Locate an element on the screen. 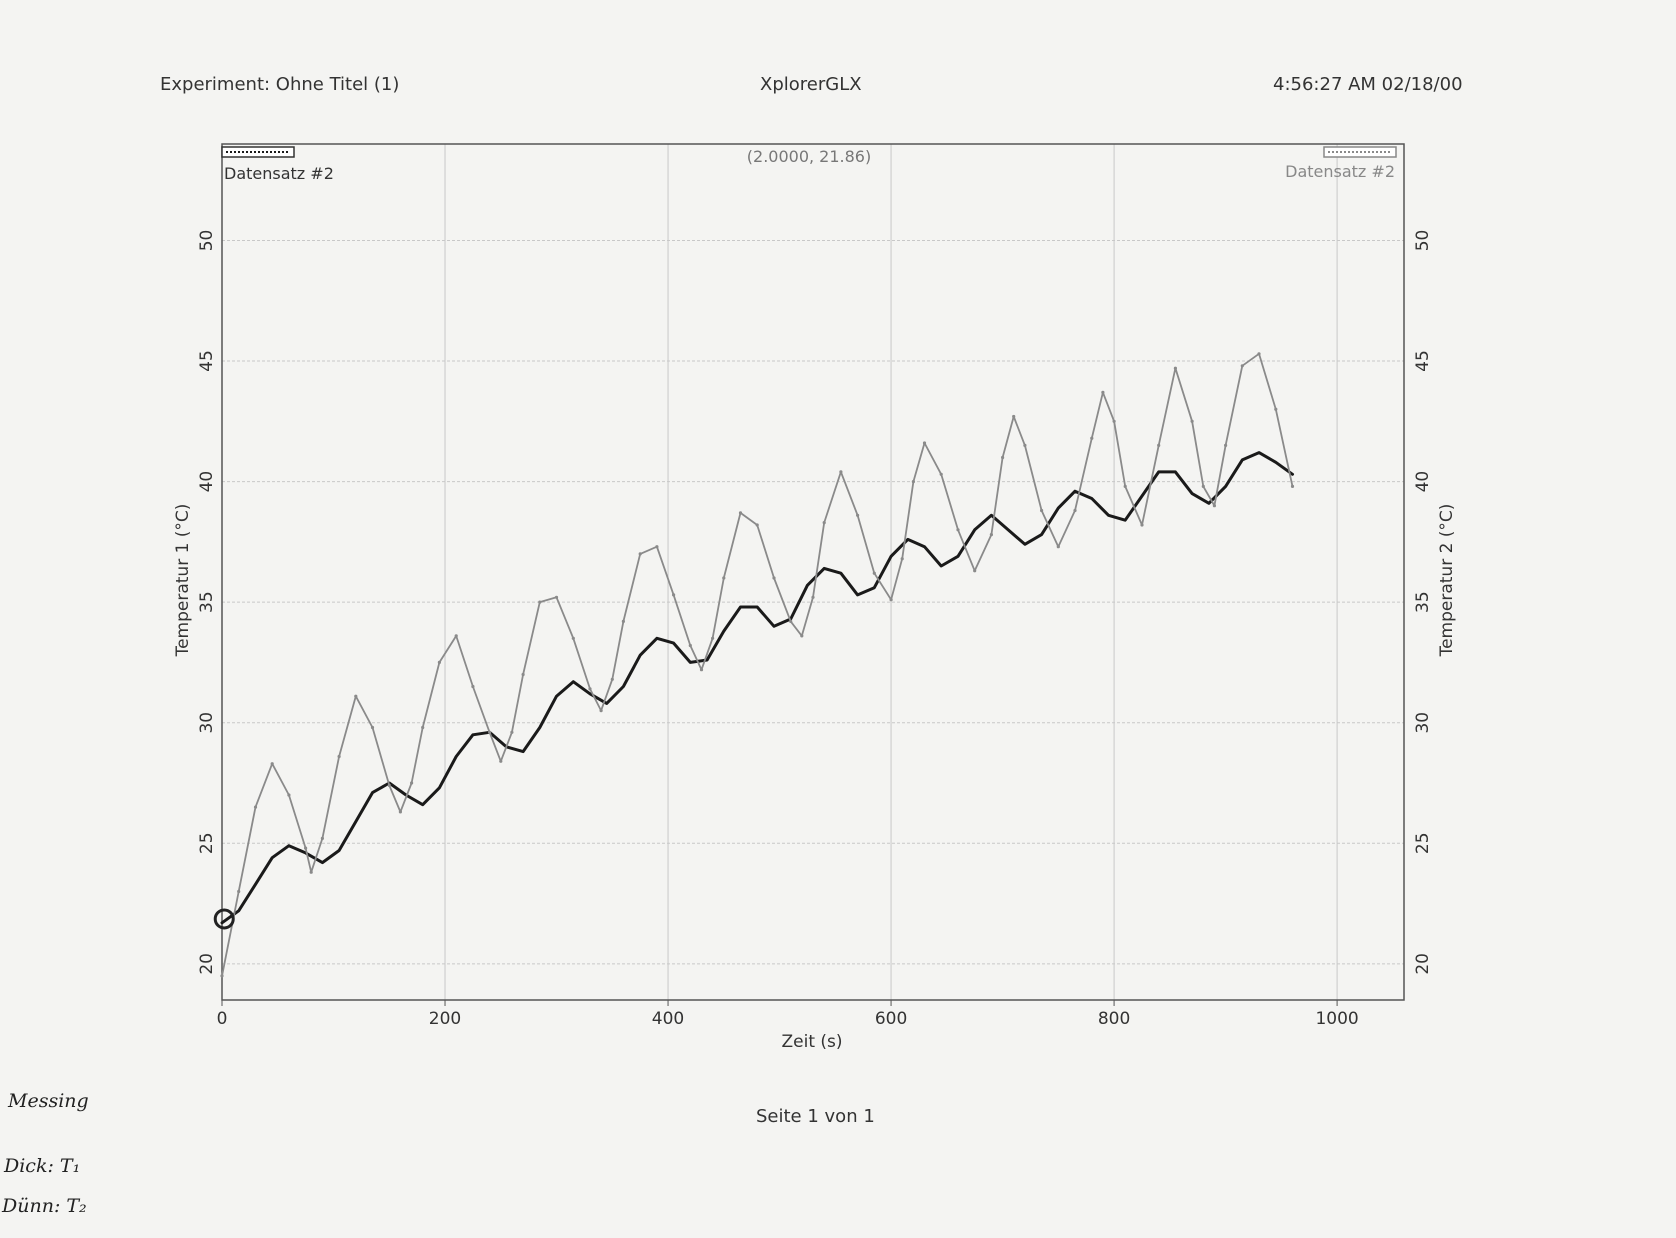 Image resolution: width=1676 pixels, height=1238 pixels. handwritten-note-material: Messing is located at coordinates (48, 1101).